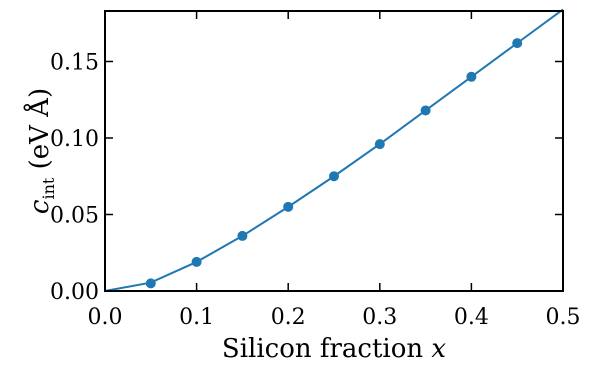 The image size is (590, 367). I want to click on y-axis-label-text: cint (eV Å), so click(40, 151).